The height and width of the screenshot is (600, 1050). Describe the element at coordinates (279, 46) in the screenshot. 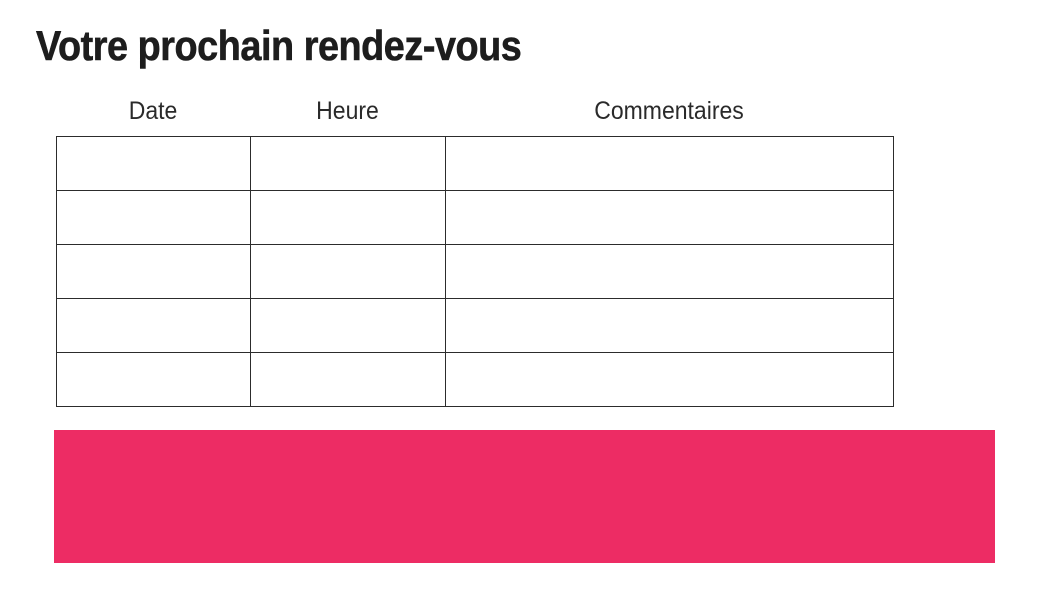

I see `page-title: Votre prochain rendez-vous` at that location.